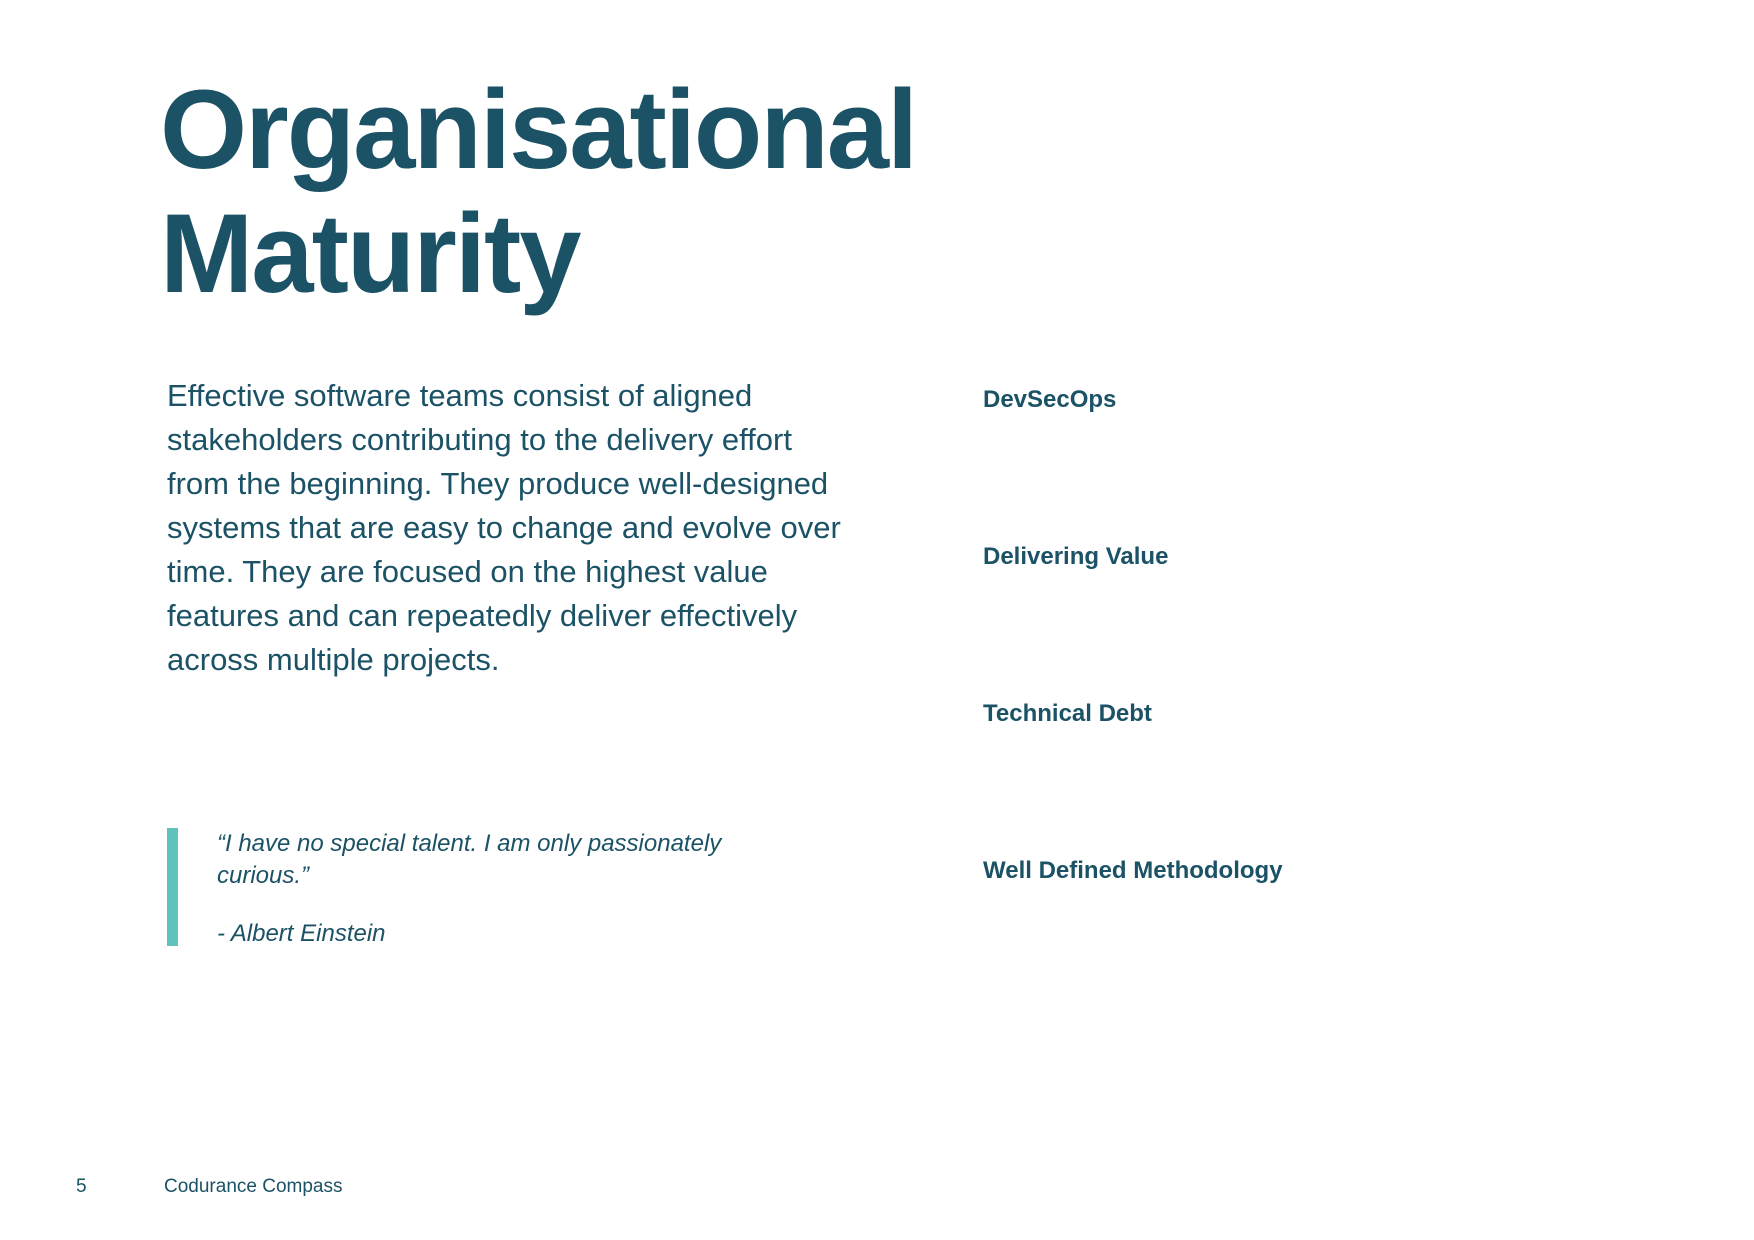 The image size is (1754, 1240). I want to click on page-title: Organisational Maturity, so click(539, 191).